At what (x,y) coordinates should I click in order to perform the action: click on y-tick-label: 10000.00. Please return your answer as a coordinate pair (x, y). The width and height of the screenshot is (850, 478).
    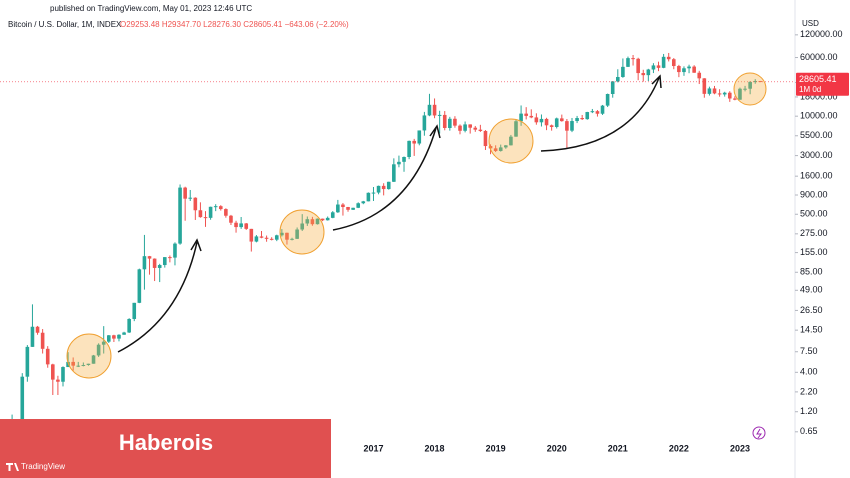
    Looking at the image, I should click on (819, 116).